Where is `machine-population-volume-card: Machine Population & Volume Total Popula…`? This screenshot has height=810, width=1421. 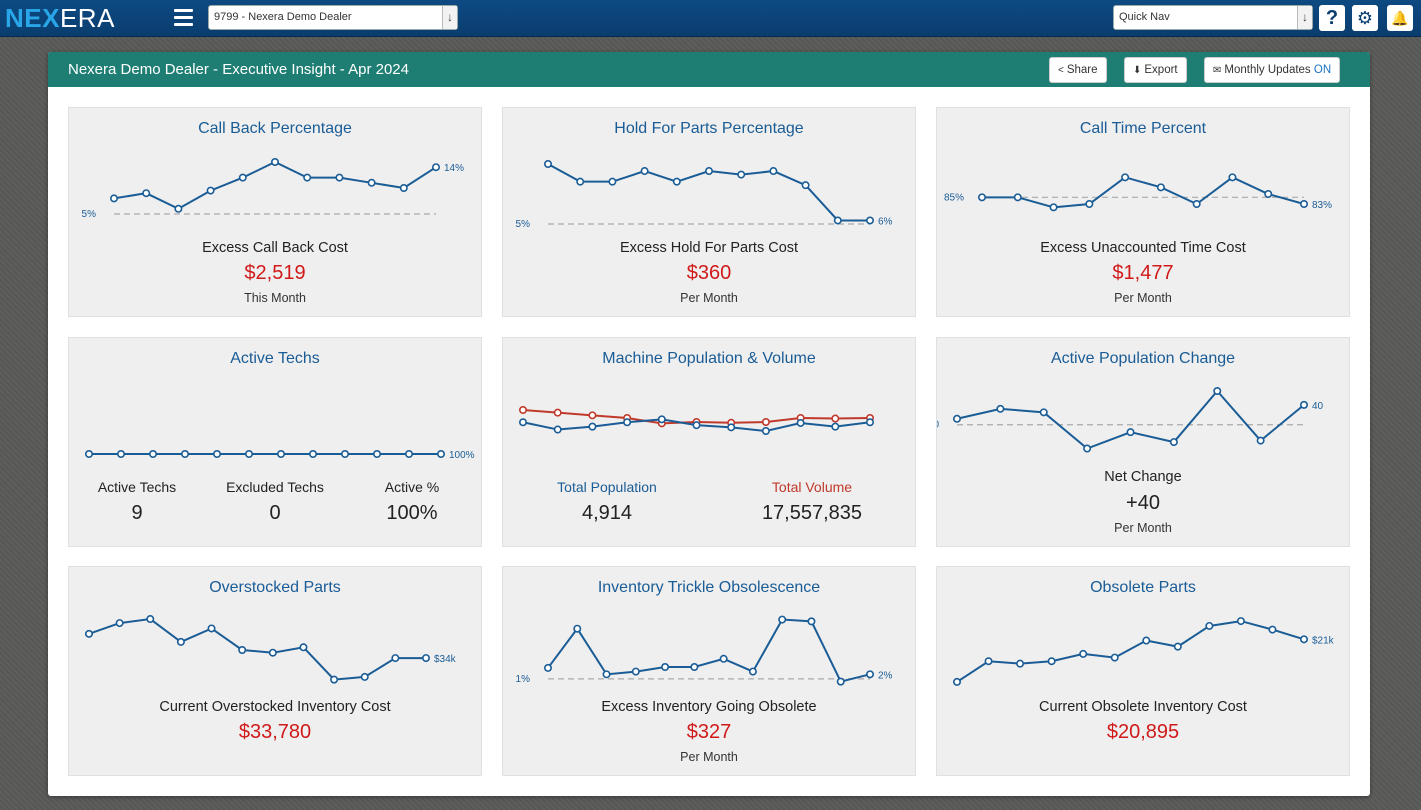
machine-population-volume-card: Machine Population & Volume Total Popula… is located at coordinates (709, 442).